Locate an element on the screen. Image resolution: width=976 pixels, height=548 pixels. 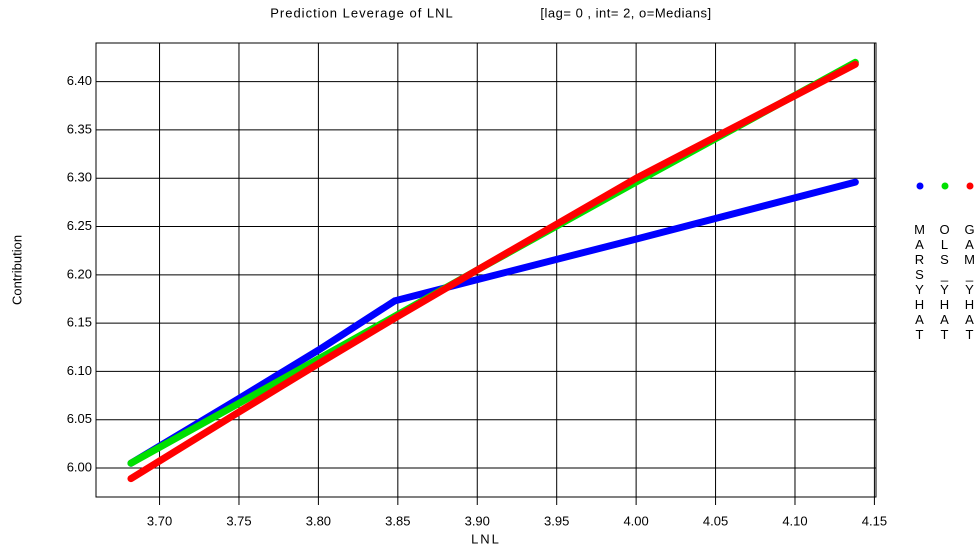
x-tick-label: 3.75 is located at coordinates (238, 520).